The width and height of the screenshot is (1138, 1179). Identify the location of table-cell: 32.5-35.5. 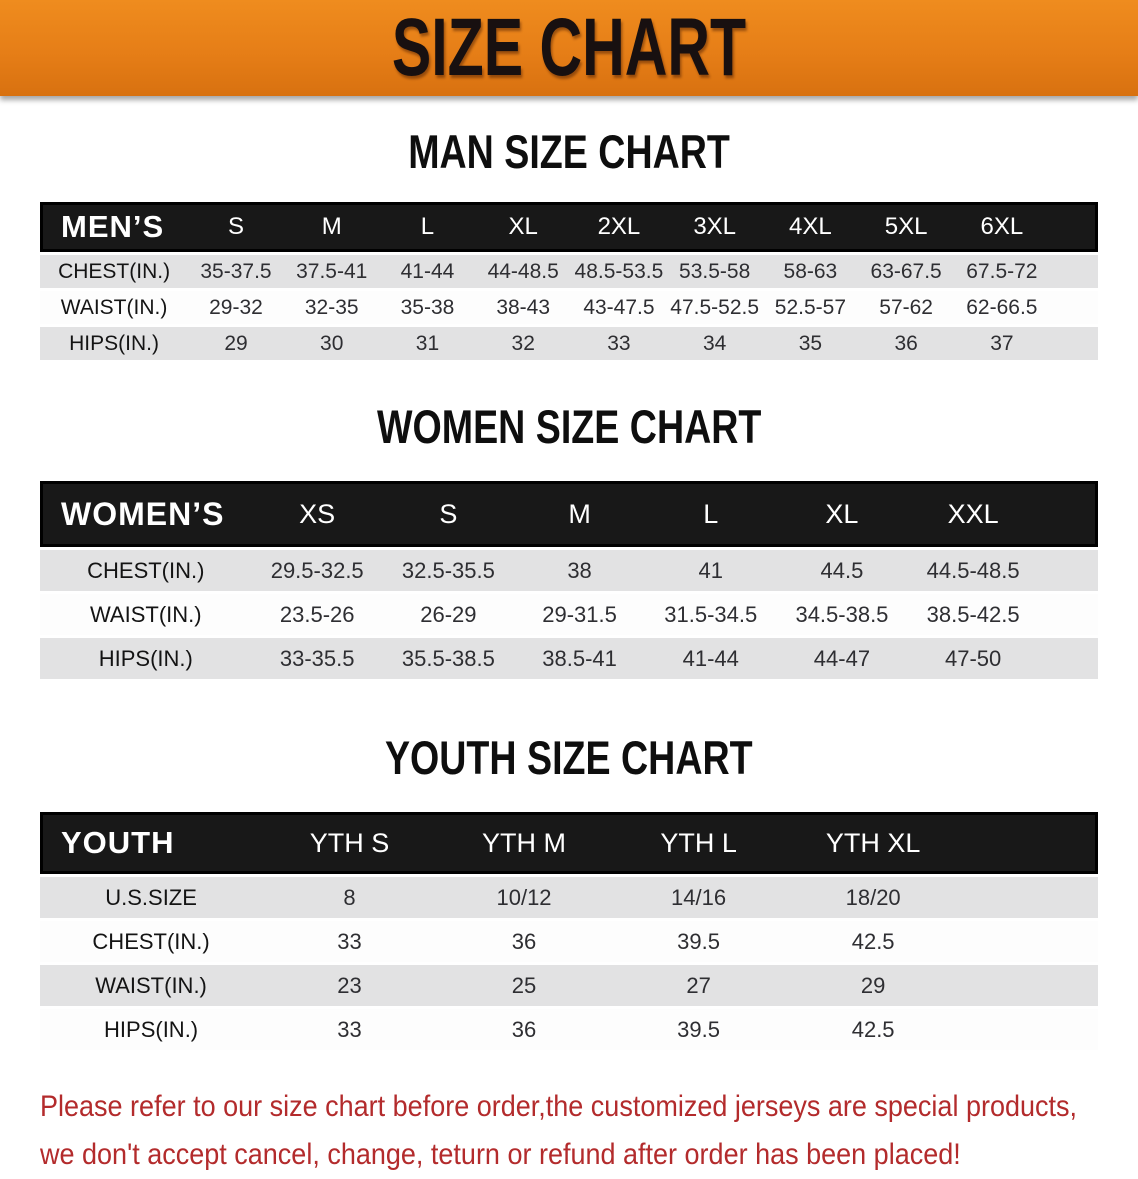
(448, 570).